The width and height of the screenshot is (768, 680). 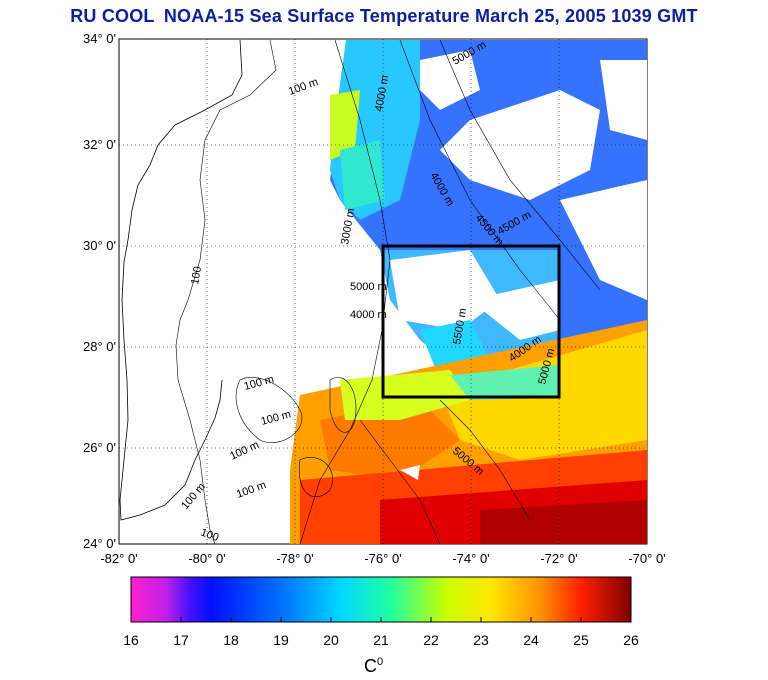 What do you see at coordinates (181, 640) in the screenshot?
I see `colorbar-tick-label: 17` at bounding box center [181, 640].